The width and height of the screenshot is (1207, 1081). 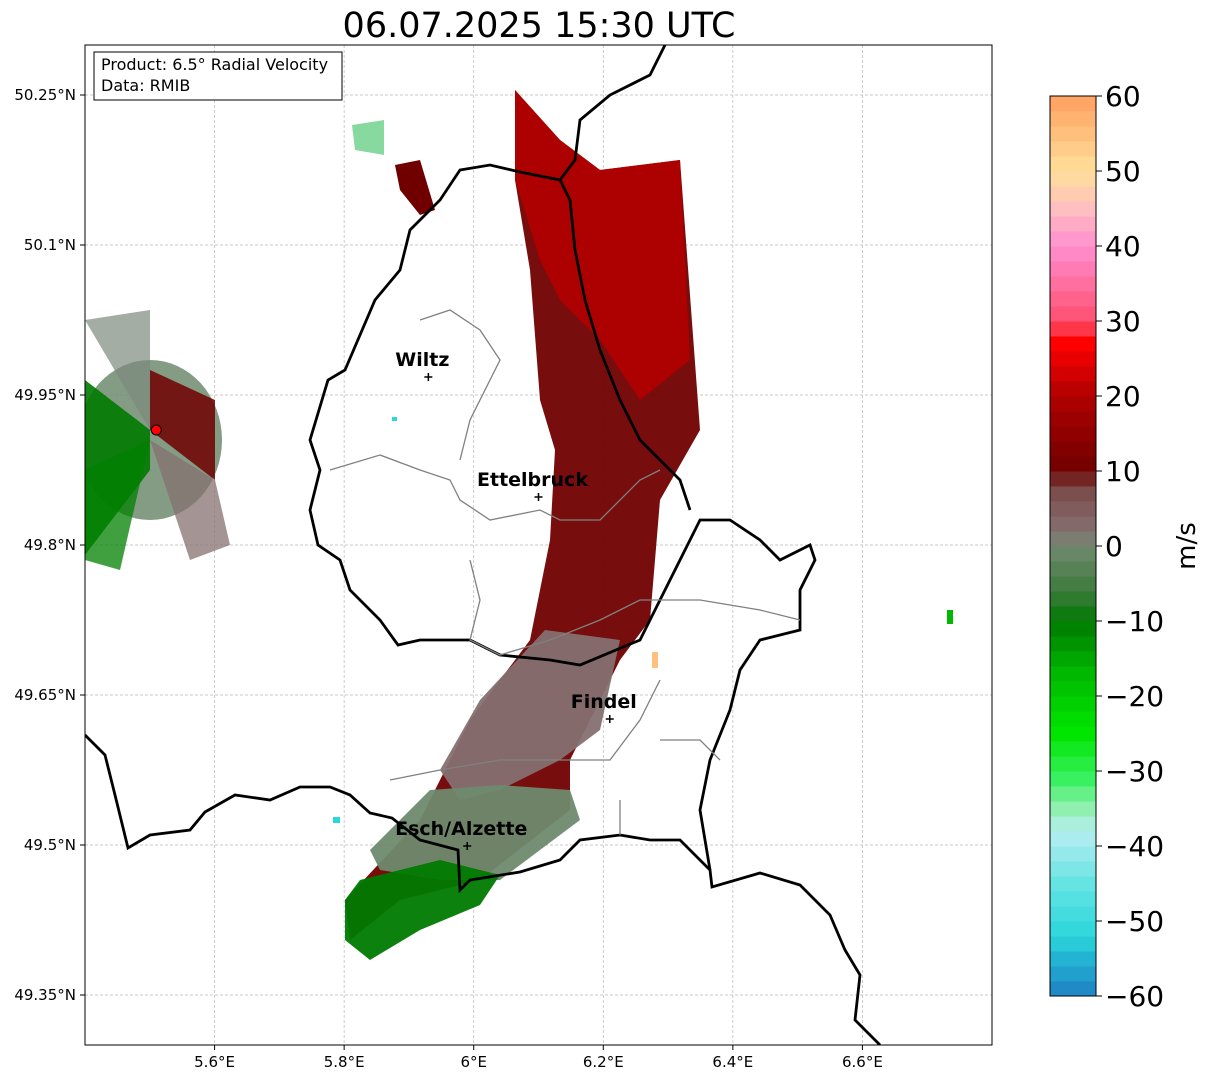 I want to click on colorbar-tick-label: −50, so click(x=1134, y=921).